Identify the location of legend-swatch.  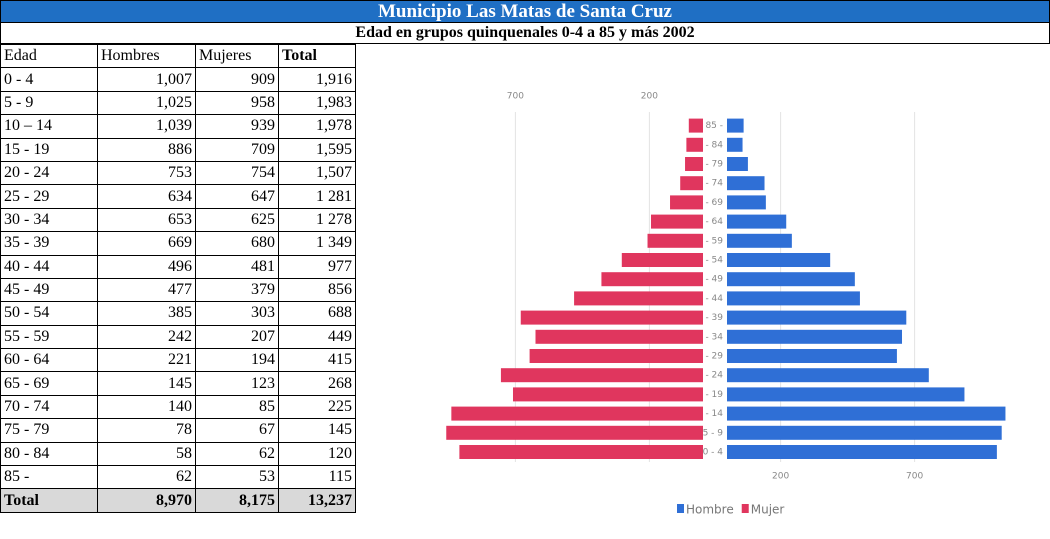
(745, 508).